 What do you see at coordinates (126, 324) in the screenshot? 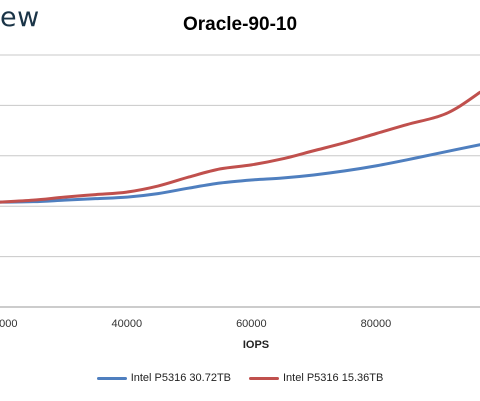
I see `x-tick-label: 40000` at bounding box center [126, 324].